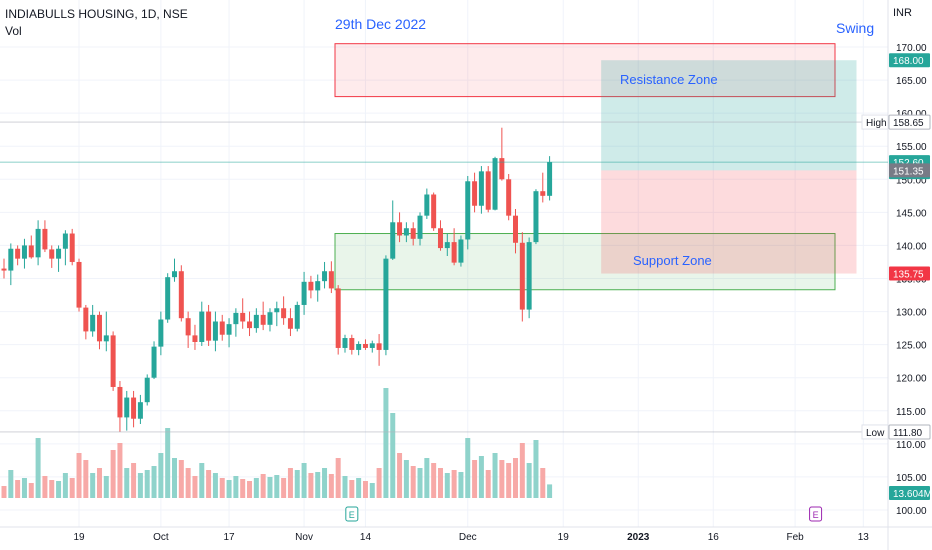  I want to click on time-tick-label: Nov, so click(304, 537).